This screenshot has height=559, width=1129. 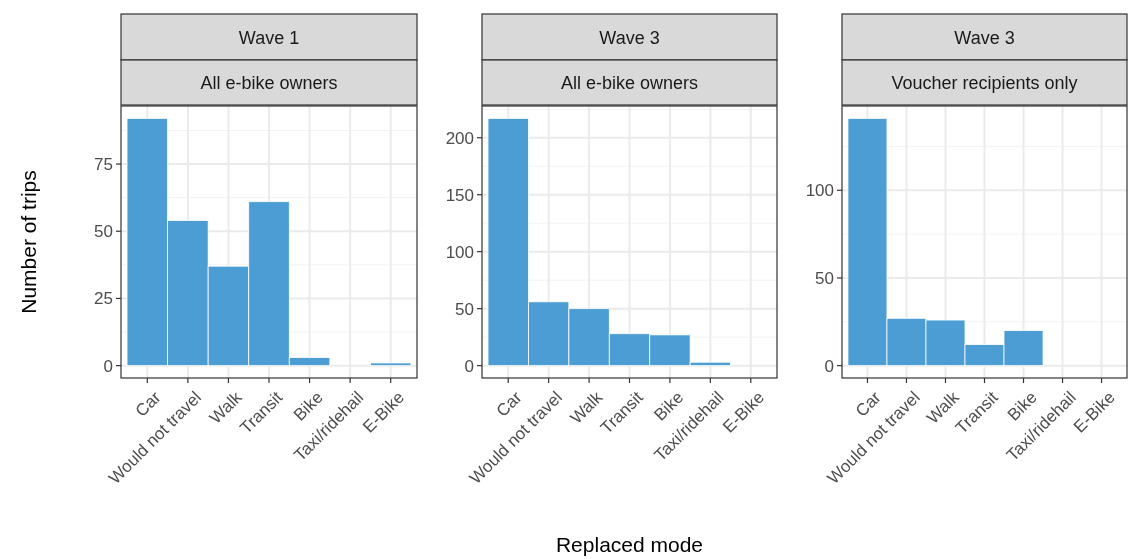 I want to click on y-axis-title: Number of trips, so click(x=28, y=242).